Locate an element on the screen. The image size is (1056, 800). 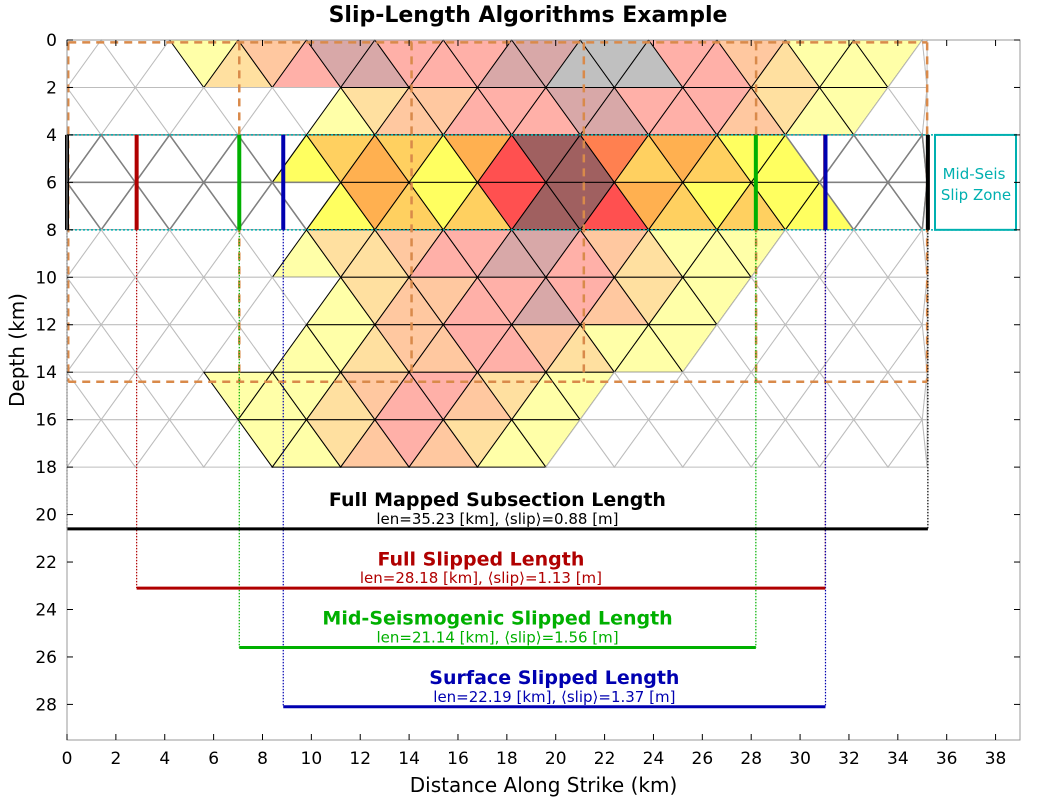
x-tick-label: 2 is located at coordinates (115, 759).